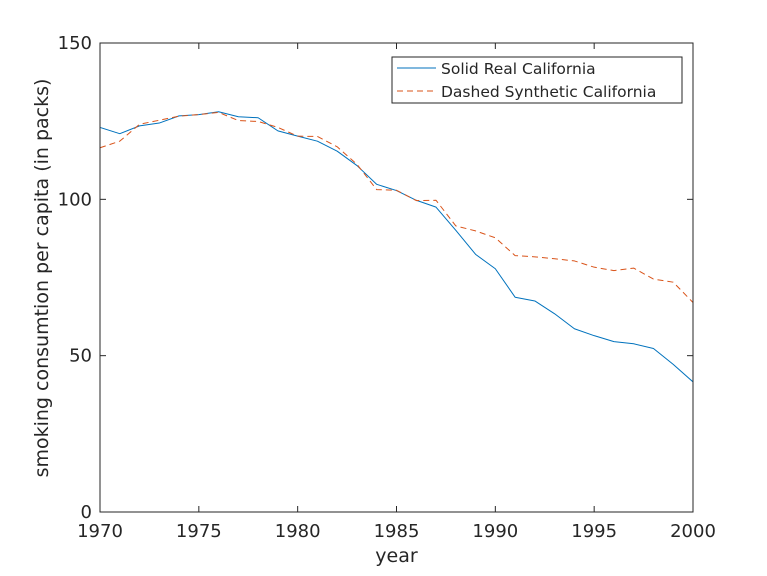 The width and height of the screenshot is (767, 576). Describe the element at coordinates (397, 531) in the screenshot. I see `x-tick-label: 1985` at that location.